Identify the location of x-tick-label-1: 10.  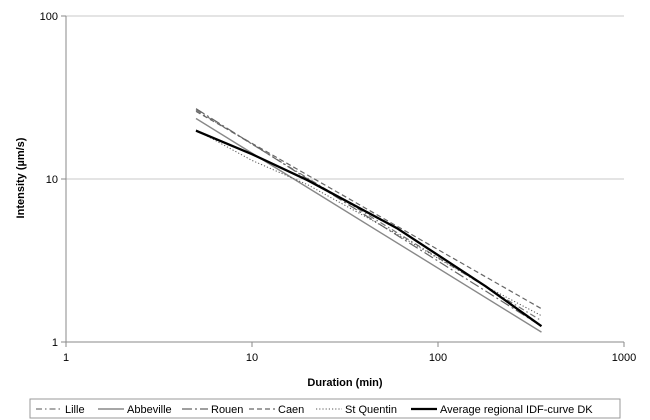
(252, 358).